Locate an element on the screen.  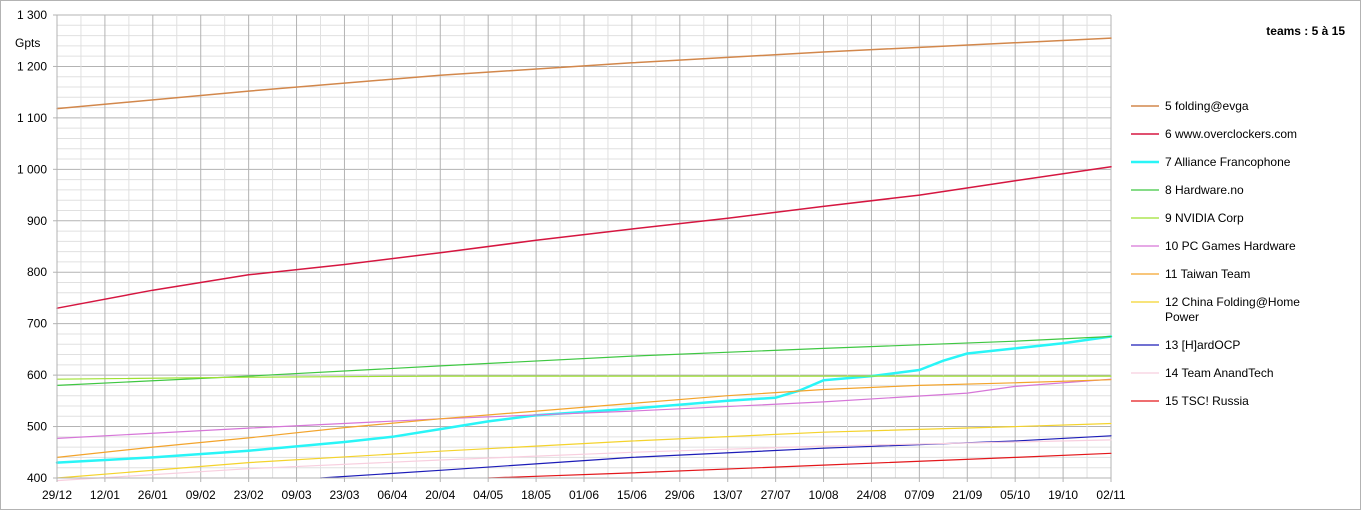
y-tick-label: 900 is located at coordinates (37, 221).